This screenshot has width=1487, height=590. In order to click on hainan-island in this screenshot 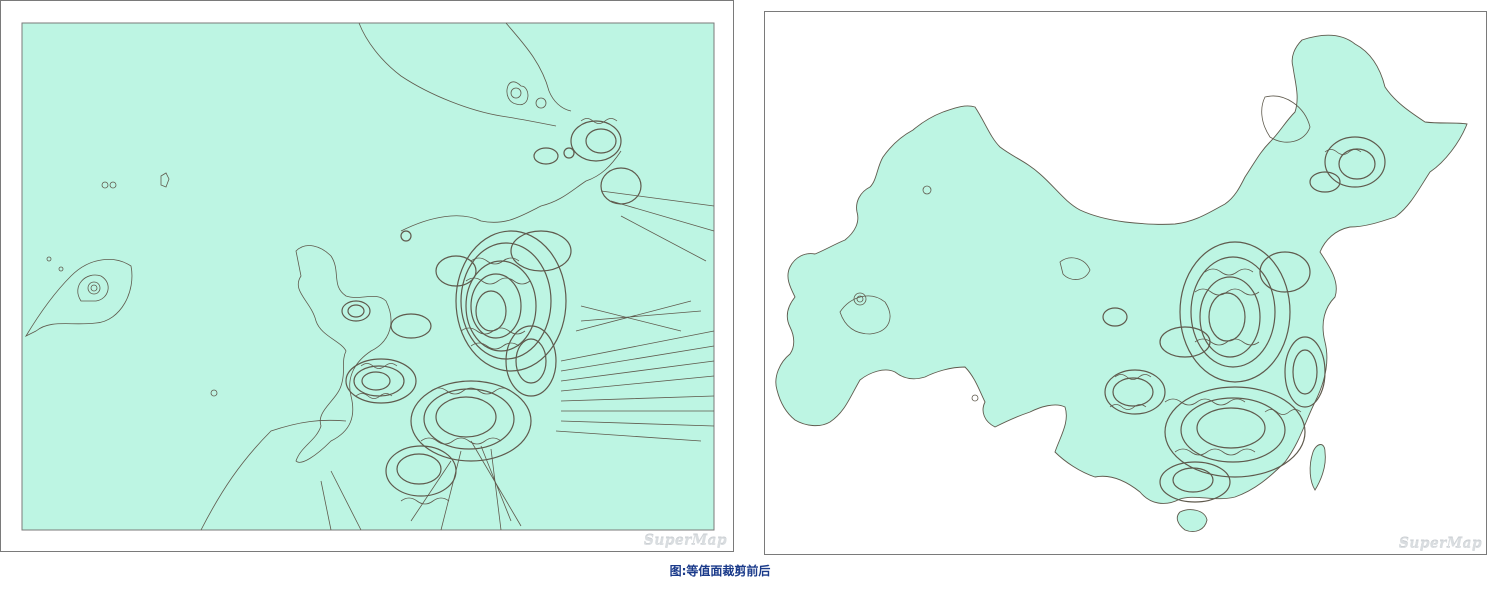, I will do `click(1192, 520)`.